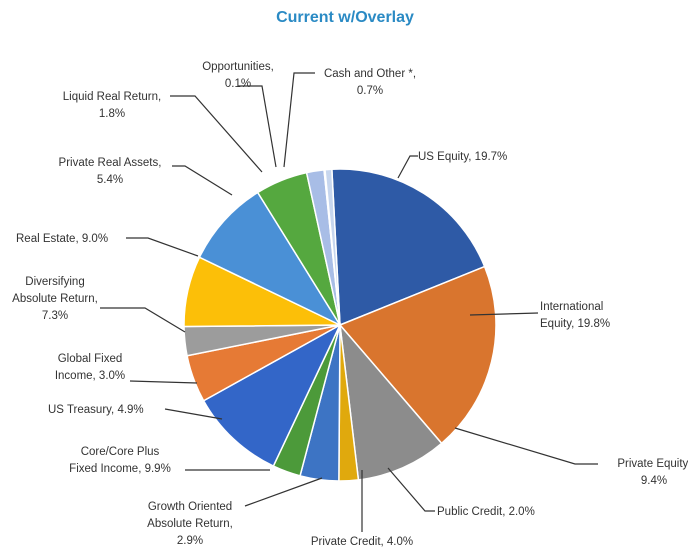 This screenshot has height=552, width=688. Describe the element at coordinates (120, 460) in the screenshot. I see `slice-label: Core/Core Plus Fixed Income, 9.9%` at that location.